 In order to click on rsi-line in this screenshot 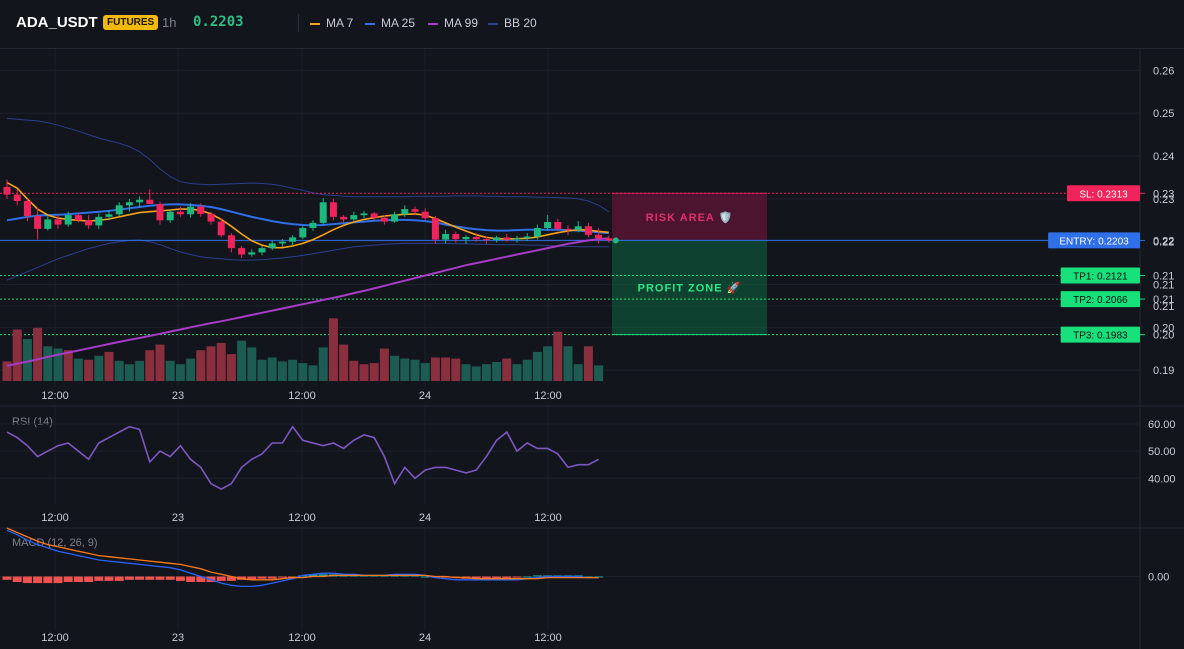, I will do `click(302, 458)`.